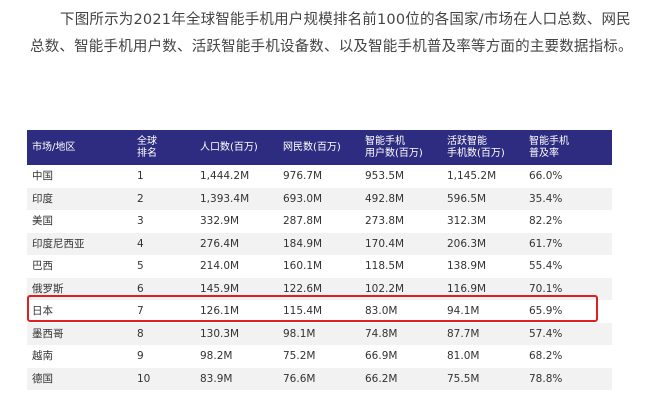 The width and height of the screenshot is (661, 402). What do you see at coordinates (303, 311) in the screenshot?
I see `table-cell: 115.4M` at bounding box center [303, 311].